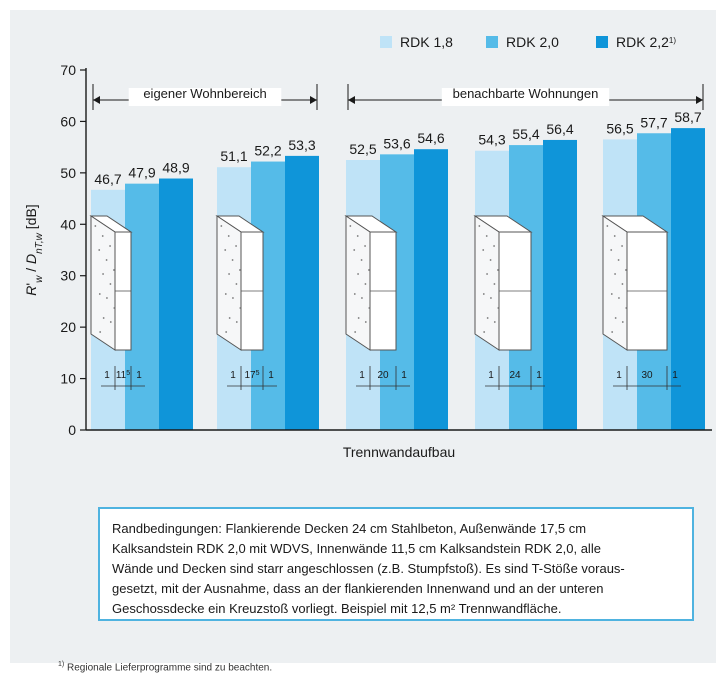 The image size is (728, 673). What do you see at coordinates (515, 375) in the screenshot?
I see `dimension-mid-4: 24` at bounding box center [515, 375].